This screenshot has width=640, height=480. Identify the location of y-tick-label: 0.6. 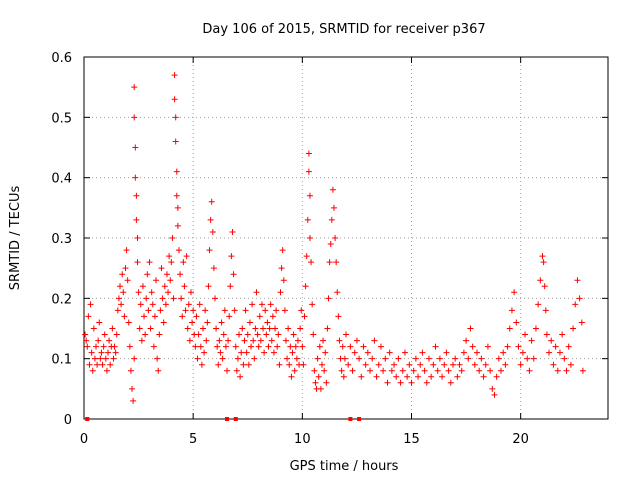
(61, 58).